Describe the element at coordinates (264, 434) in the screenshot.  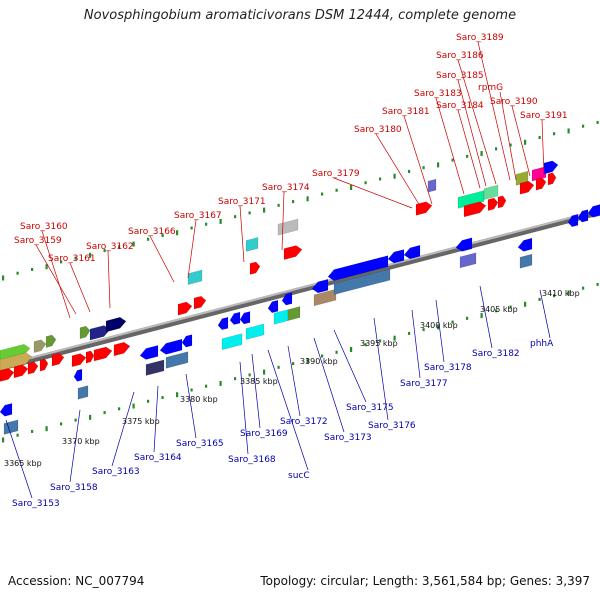
I see `gene-label-bottom: Saro_3169` at that location.